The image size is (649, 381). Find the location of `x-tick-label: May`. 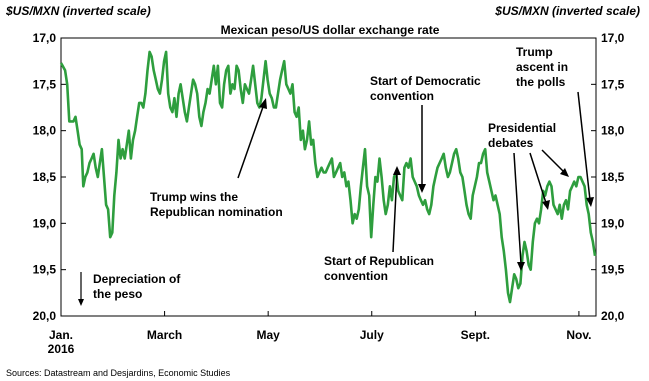

x-tick-label: May is located at coordinates (268, 335).